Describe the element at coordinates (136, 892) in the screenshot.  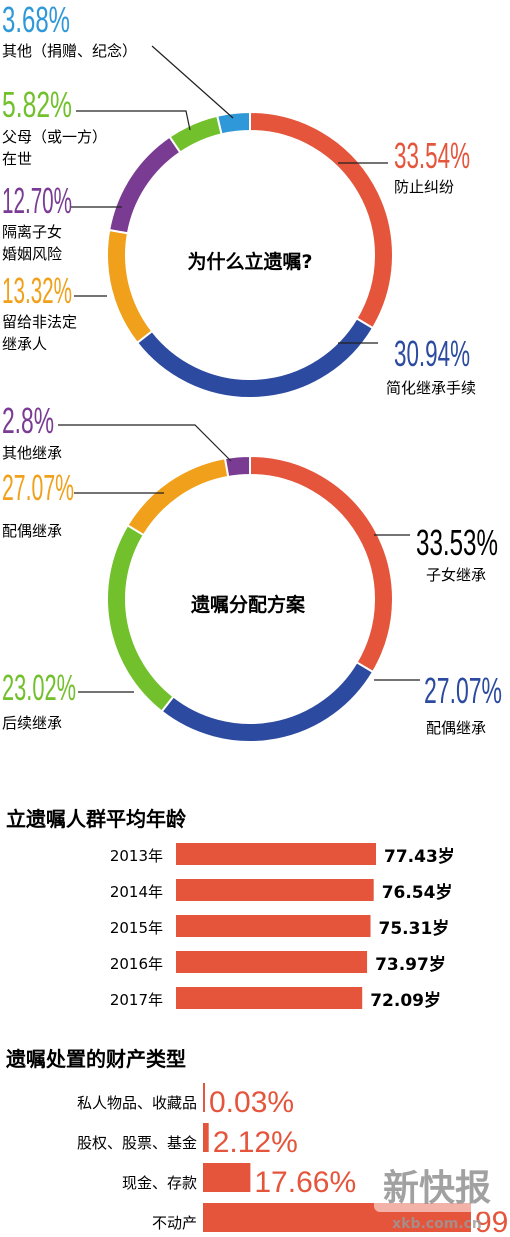
I see `ageBars-category-label: 2014年` at that location.